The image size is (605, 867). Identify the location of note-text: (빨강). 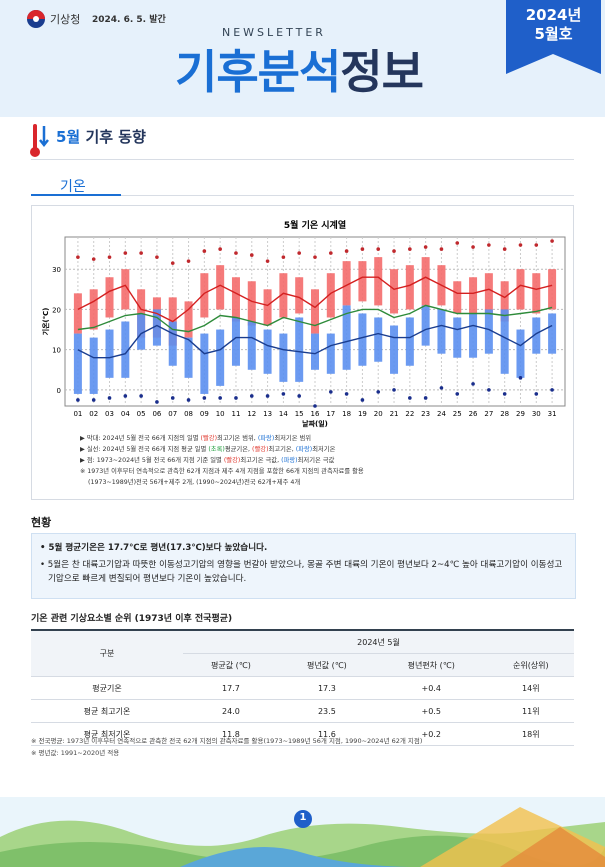
(260, 449).